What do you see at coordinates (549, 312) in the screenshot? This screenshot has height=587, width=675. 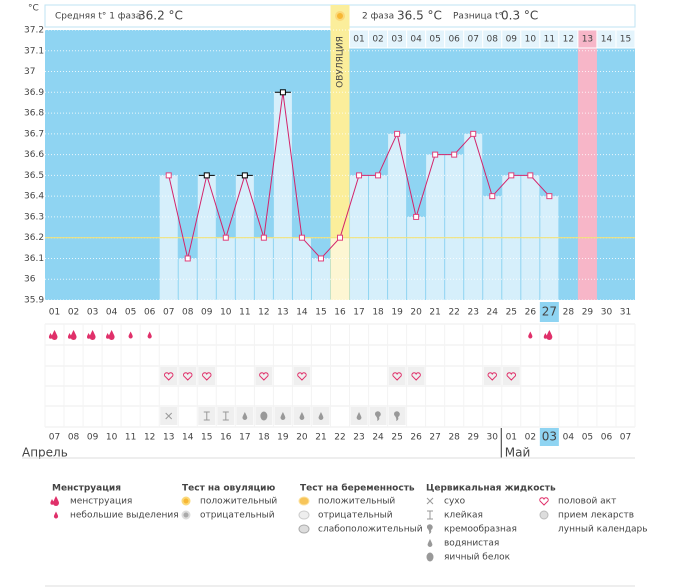 I see `day-label: 27` at bounding box center [549, 312].